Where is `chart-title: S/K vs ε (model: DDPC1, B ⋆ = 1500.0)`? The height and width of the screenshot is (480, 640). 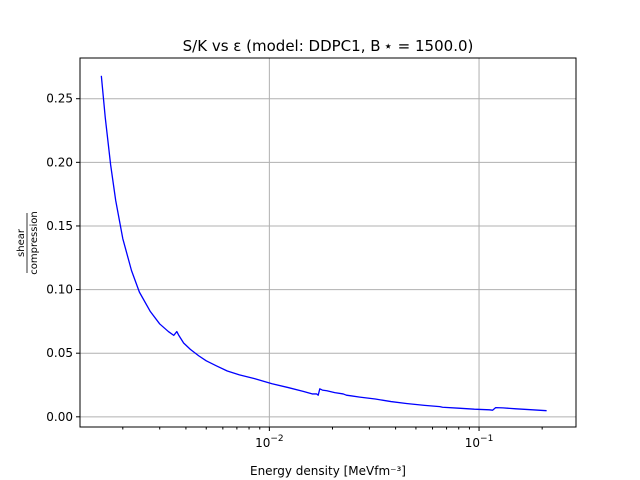 chart-title: S/K vs ε (model: DDPC1, B ⋆ = 1500.0) is located at coordinates (328, 46).